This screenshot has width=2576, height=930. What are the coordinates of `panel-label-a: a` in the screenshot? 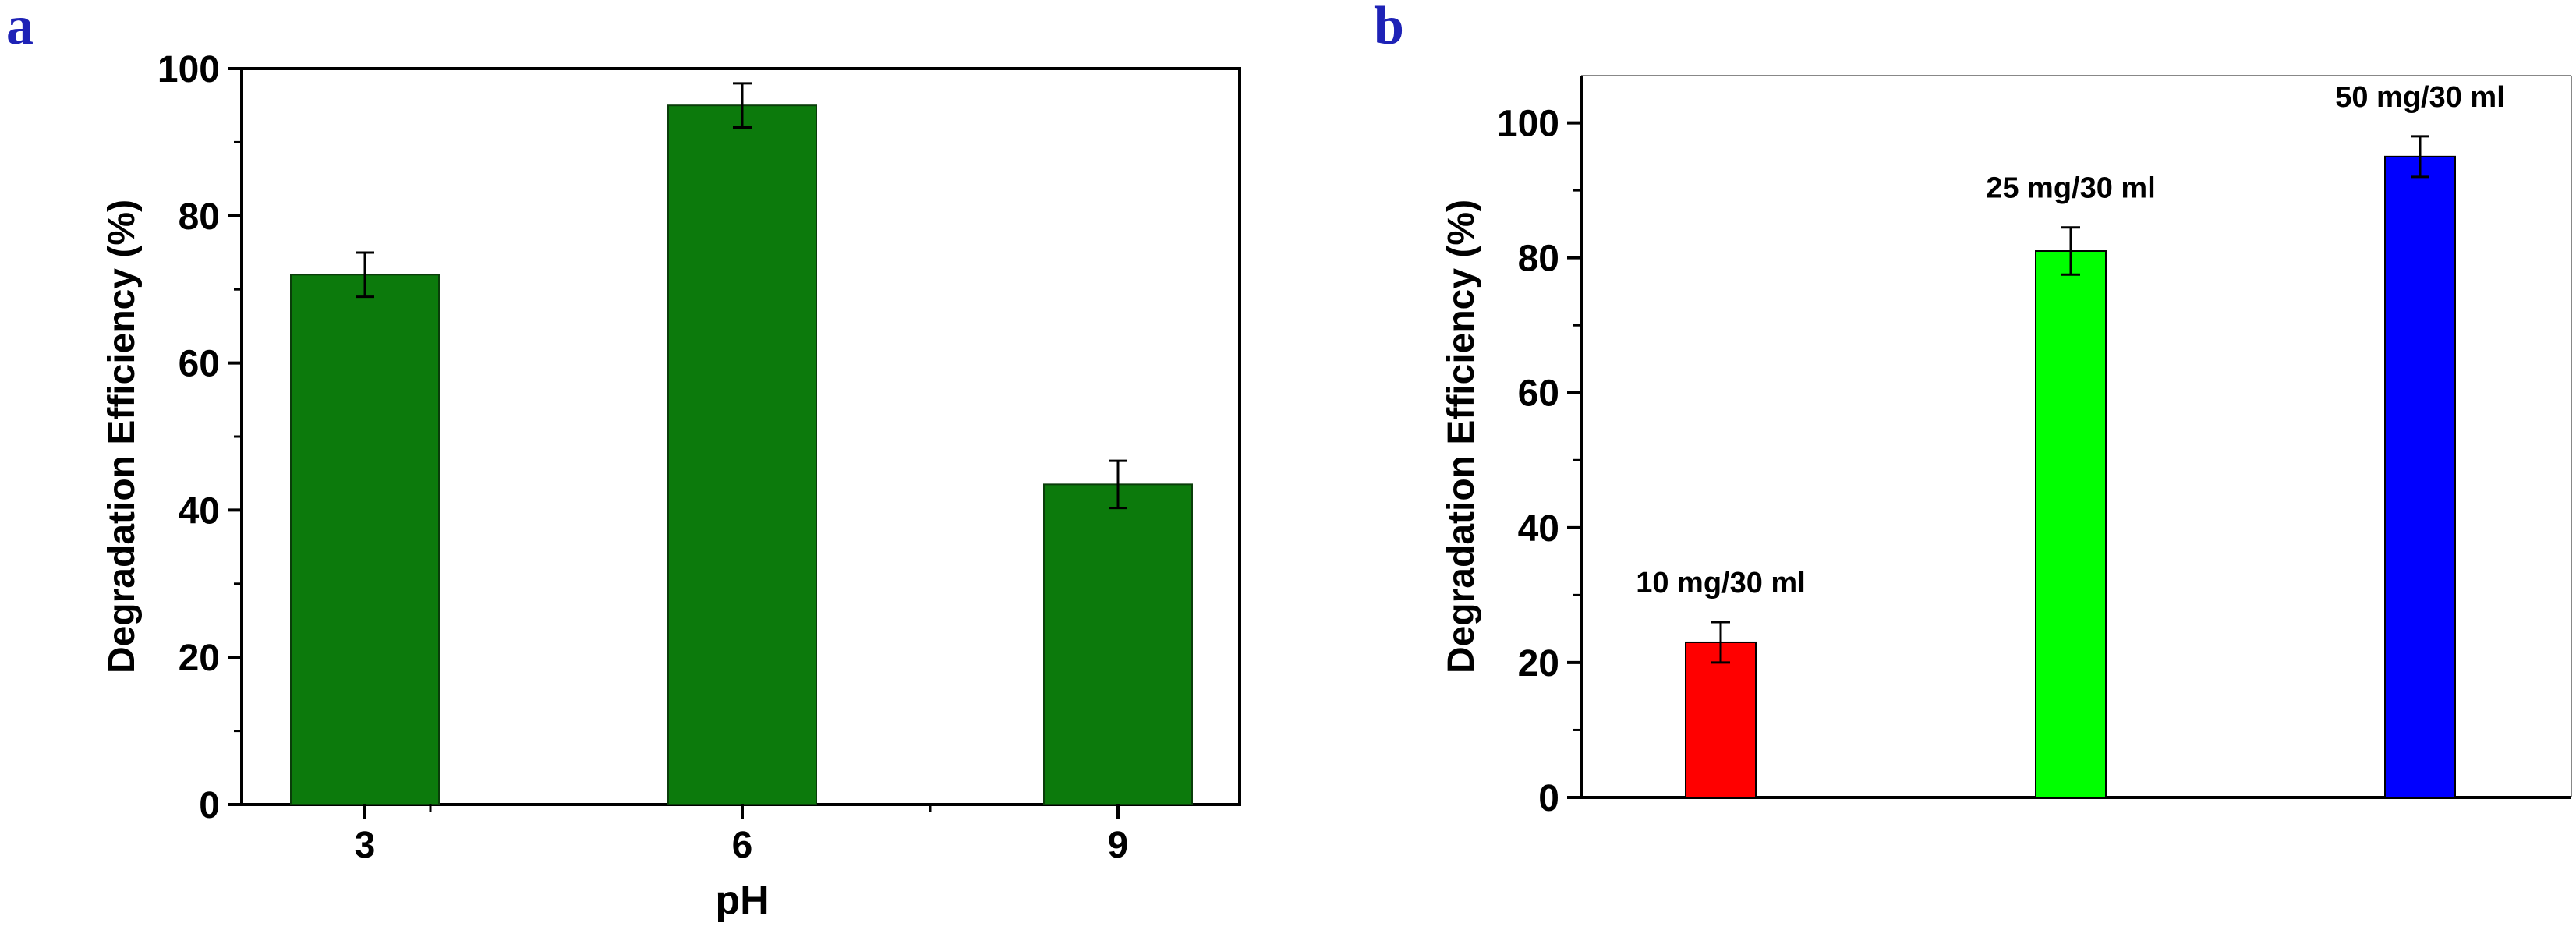 It's located at (20, 28).